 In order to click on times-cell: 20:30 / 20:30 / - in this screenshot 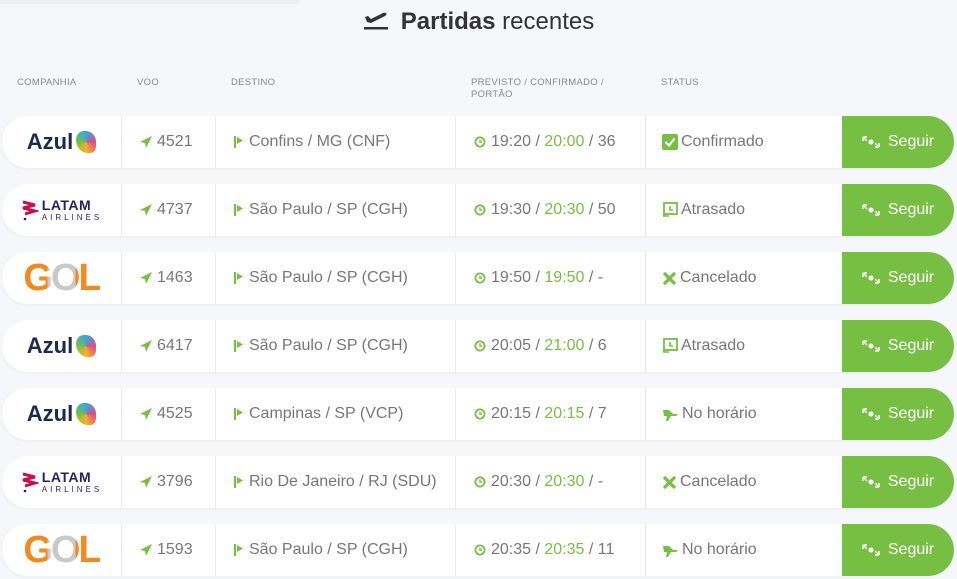, I will do `click(551, 482)`.